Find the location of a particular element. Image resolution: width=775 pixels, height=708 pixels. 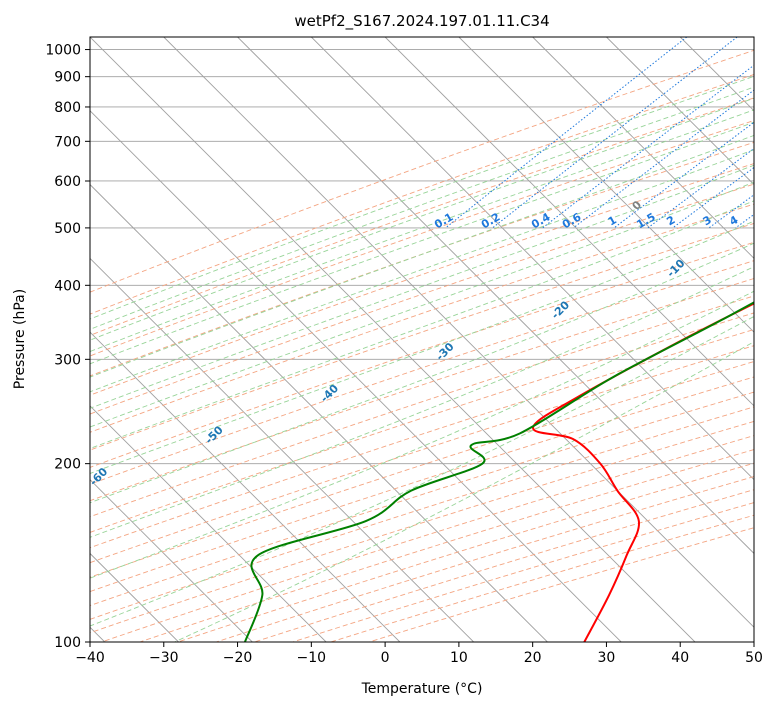

y-tick-label: 100 is located at coordinates (67, 643).